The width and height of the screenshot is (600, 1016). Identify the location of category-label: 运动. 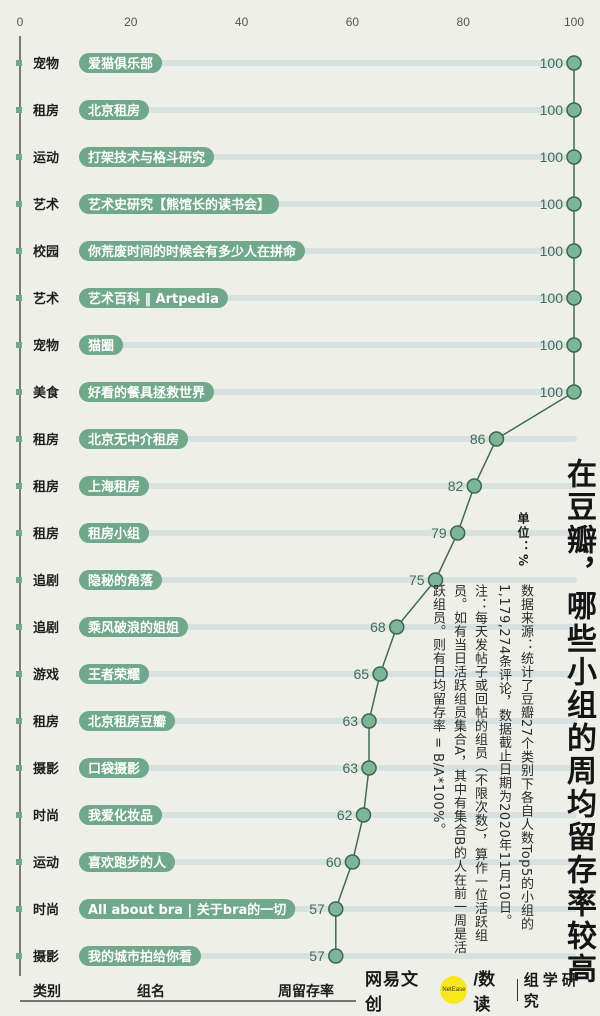
(46, 863).